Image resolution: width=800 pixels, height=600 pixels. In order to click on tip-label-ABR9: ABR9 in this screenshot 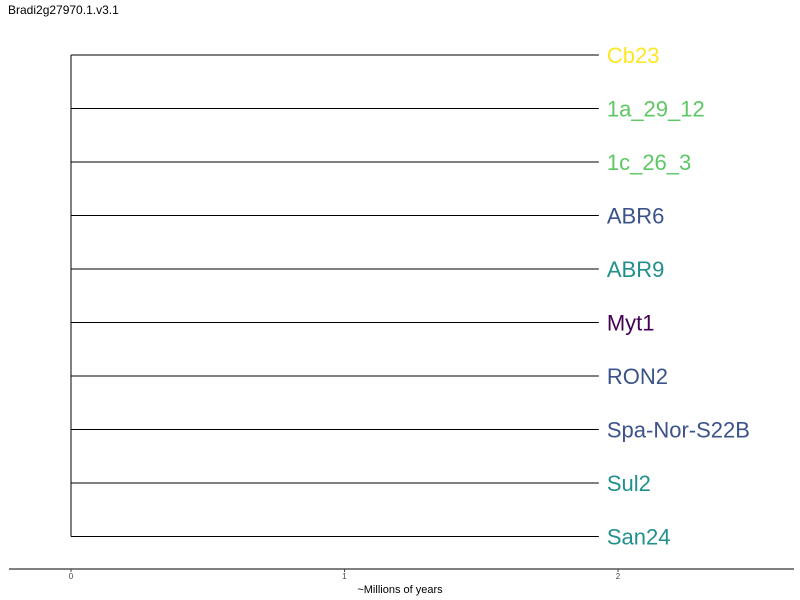, I will do `click(635, 269)`.